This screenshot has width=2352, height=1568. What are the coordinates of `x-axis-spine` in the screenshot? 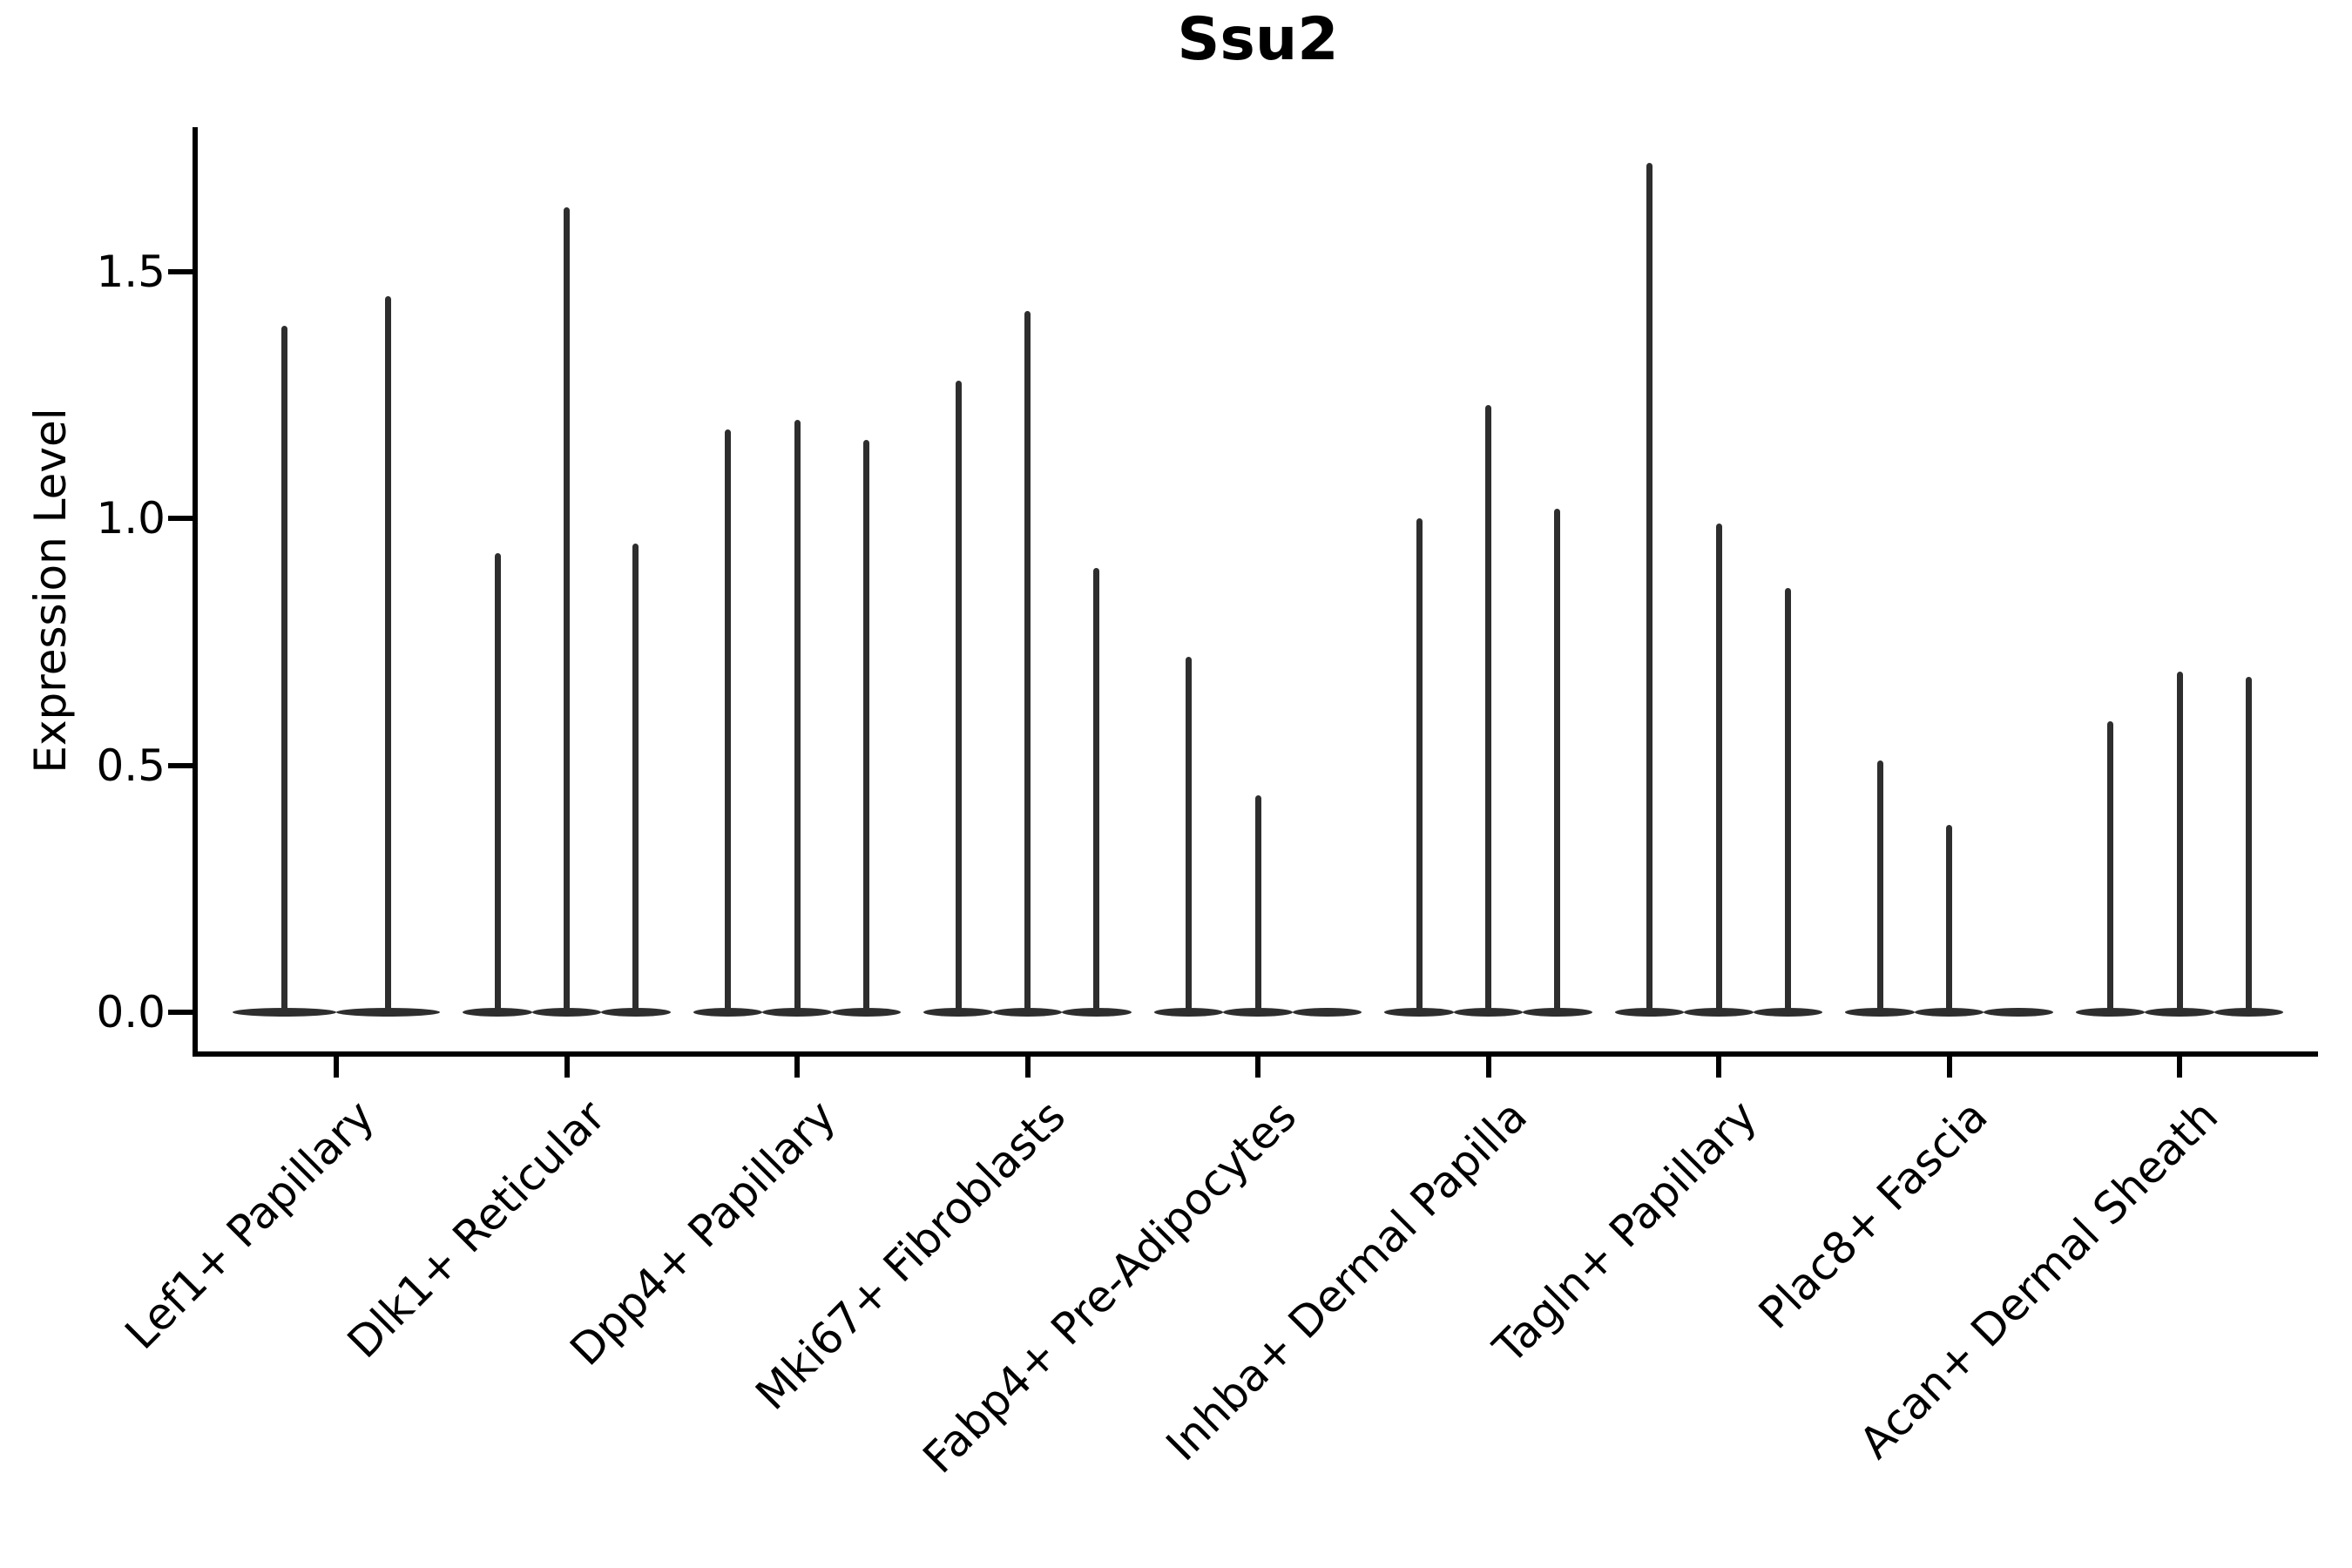 It's located at (1255, 1054).